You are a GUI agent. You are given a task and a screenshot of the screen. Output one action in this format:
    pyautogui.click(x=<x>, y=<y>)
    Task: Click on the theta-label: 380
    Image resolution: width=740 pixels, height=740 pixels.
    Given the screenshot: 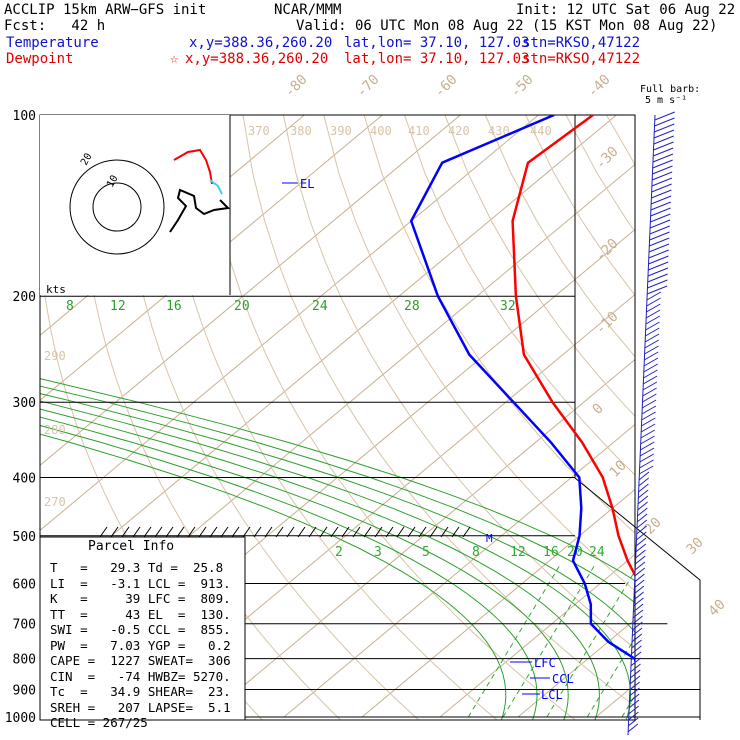 What is the action you would take?
    pyautogui.click(x=301, y=131)
    